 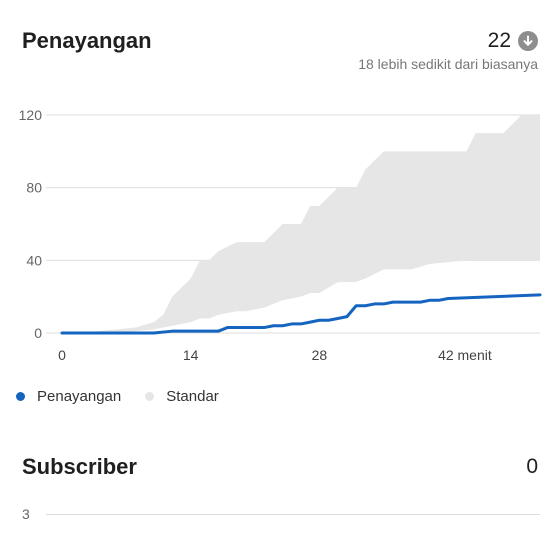 What do you see at coordinates (191, 355) in the screenshot?
I see `x-tick-label: 14` at bounding box center [191, 355].